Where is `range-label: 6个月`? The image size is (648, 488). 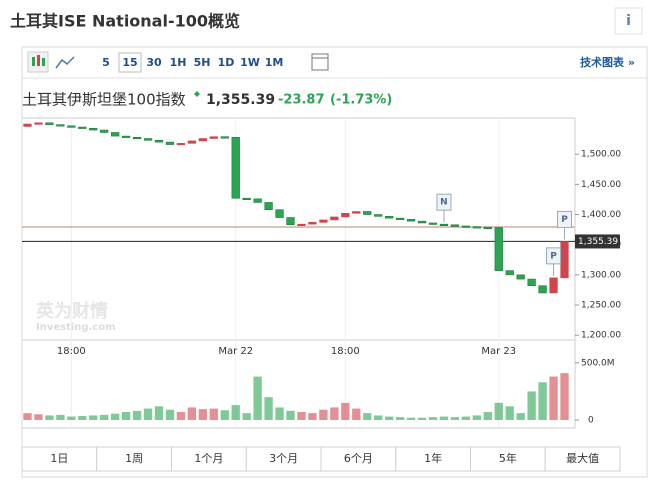
range-label: 6个月 is located at coordinates (358, 458).